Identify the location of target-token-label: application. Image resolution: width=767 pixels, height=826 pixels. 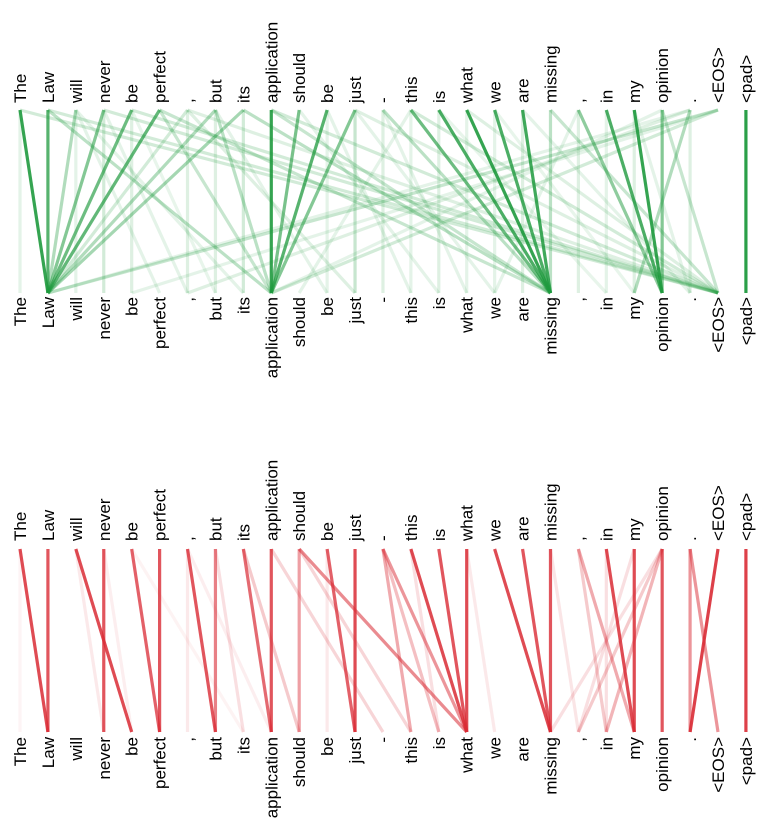
(271, 777).